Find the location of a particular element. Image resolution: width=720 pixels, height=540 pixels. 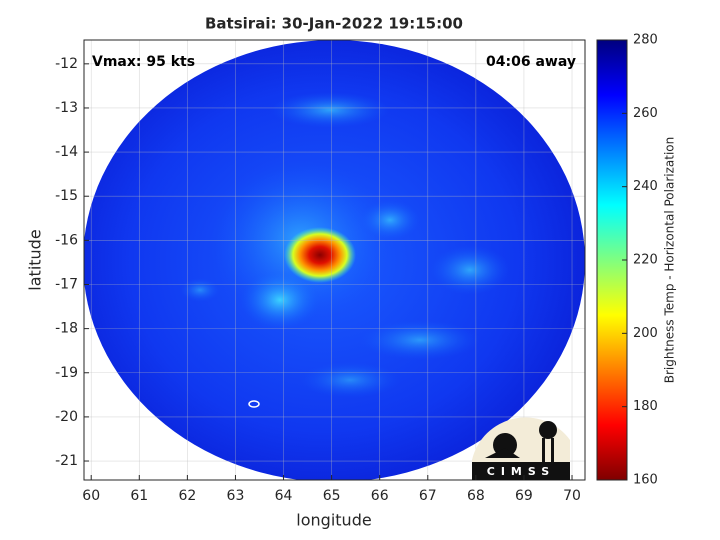

y-tick-label: -21 is located at coordinates (66, 461).